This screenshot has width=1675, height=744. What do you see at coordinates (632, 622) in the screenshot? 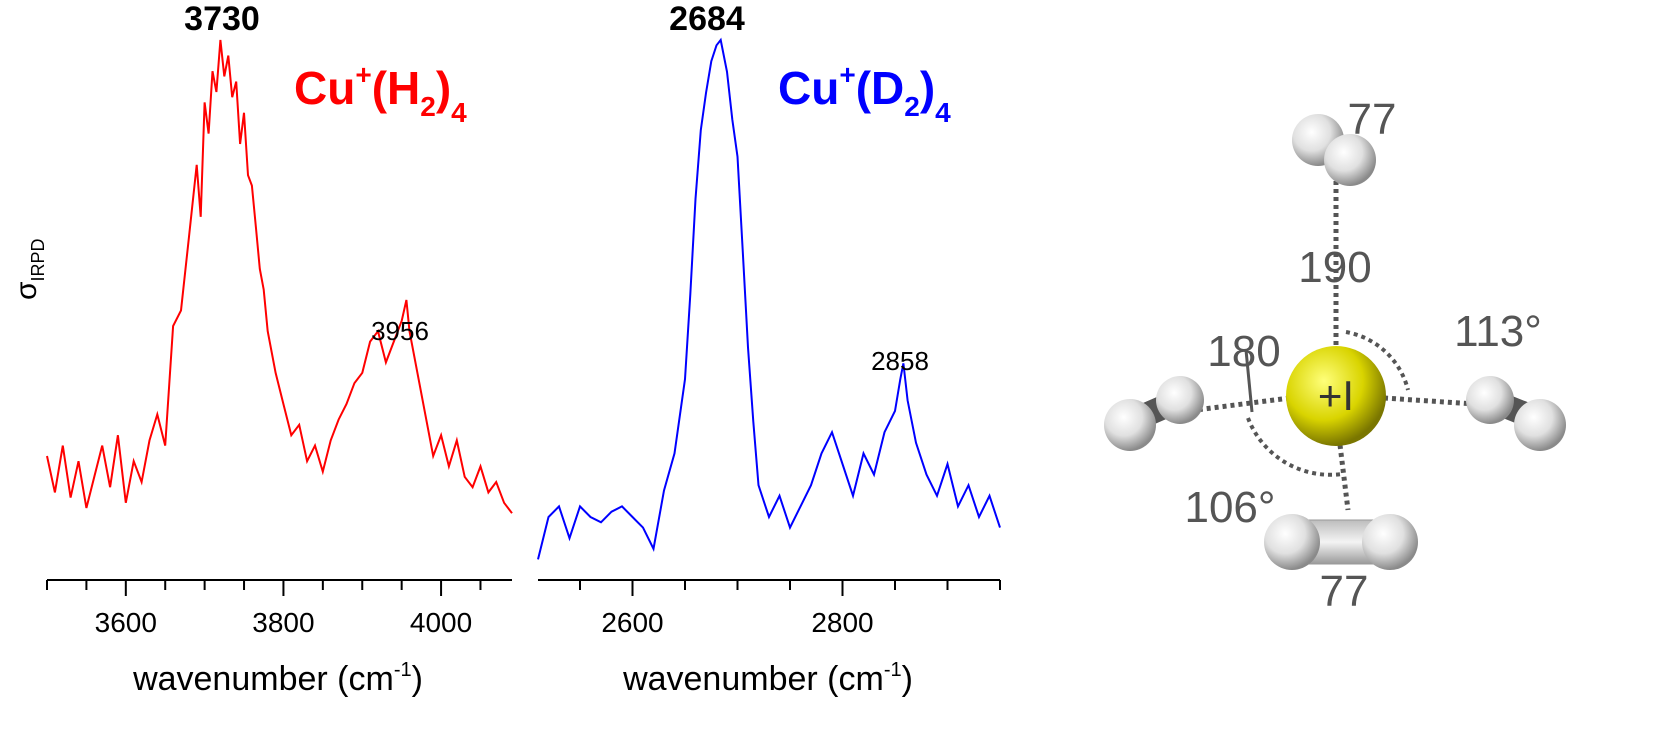
I see `x-tick-d2-label: 2600` at bounding box center [632, 622].